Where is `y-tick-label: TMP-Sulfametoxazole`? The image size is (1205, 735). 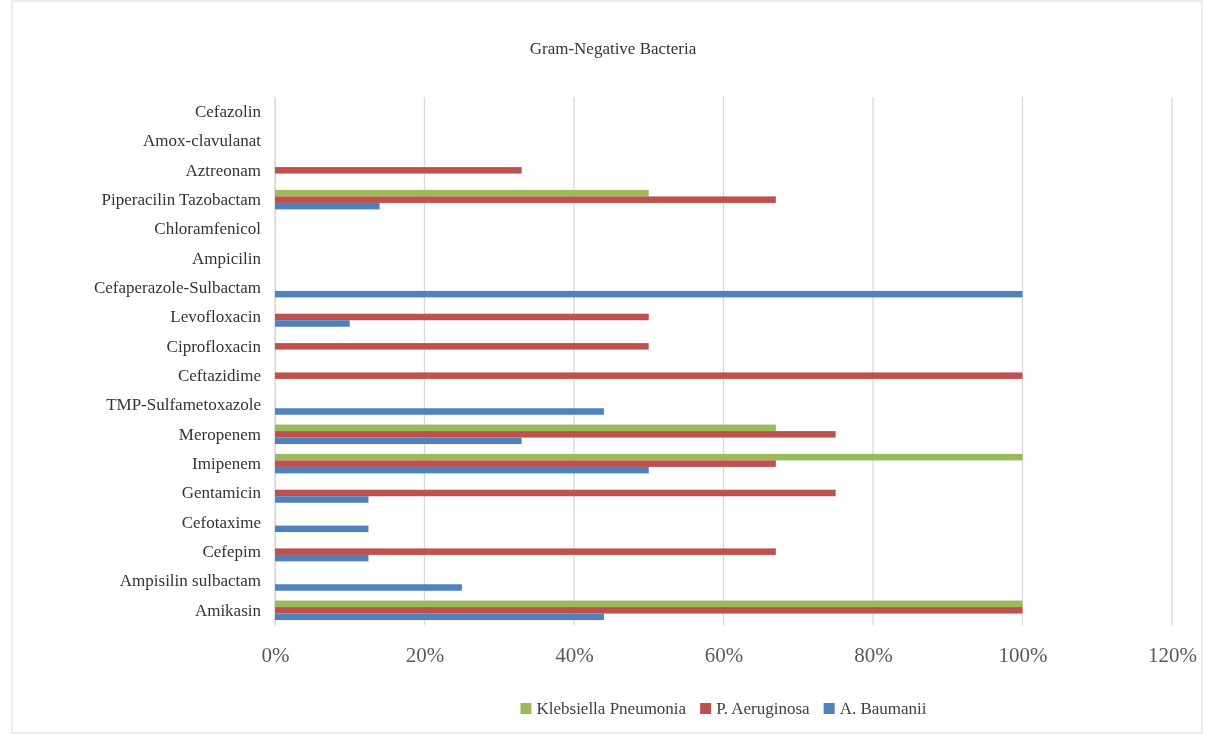
y-tick-label: TMP-Sulfametoxazole is located at coordinates (183, 405).